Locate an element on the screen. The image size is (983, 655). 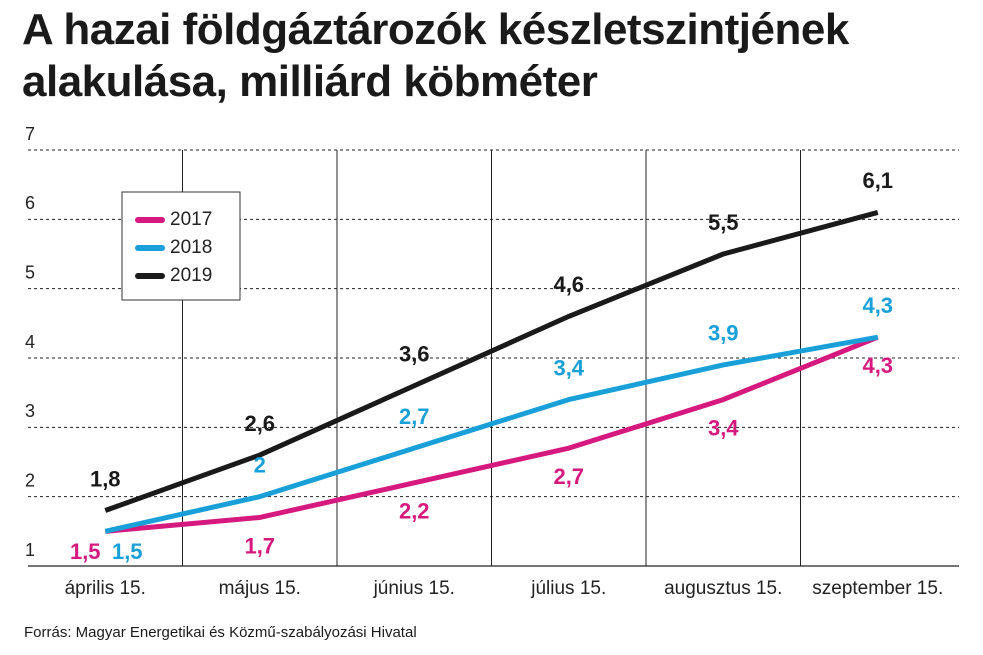
legend: 2017 2018 2019 is located at coordinates (181, 246).